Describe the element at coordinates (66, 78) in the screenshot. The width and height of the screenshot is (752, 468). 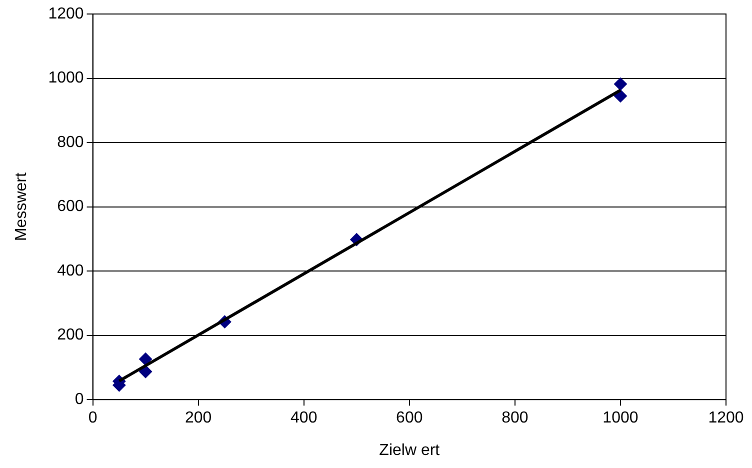
I see `y-tick-label: 1000` at that location.